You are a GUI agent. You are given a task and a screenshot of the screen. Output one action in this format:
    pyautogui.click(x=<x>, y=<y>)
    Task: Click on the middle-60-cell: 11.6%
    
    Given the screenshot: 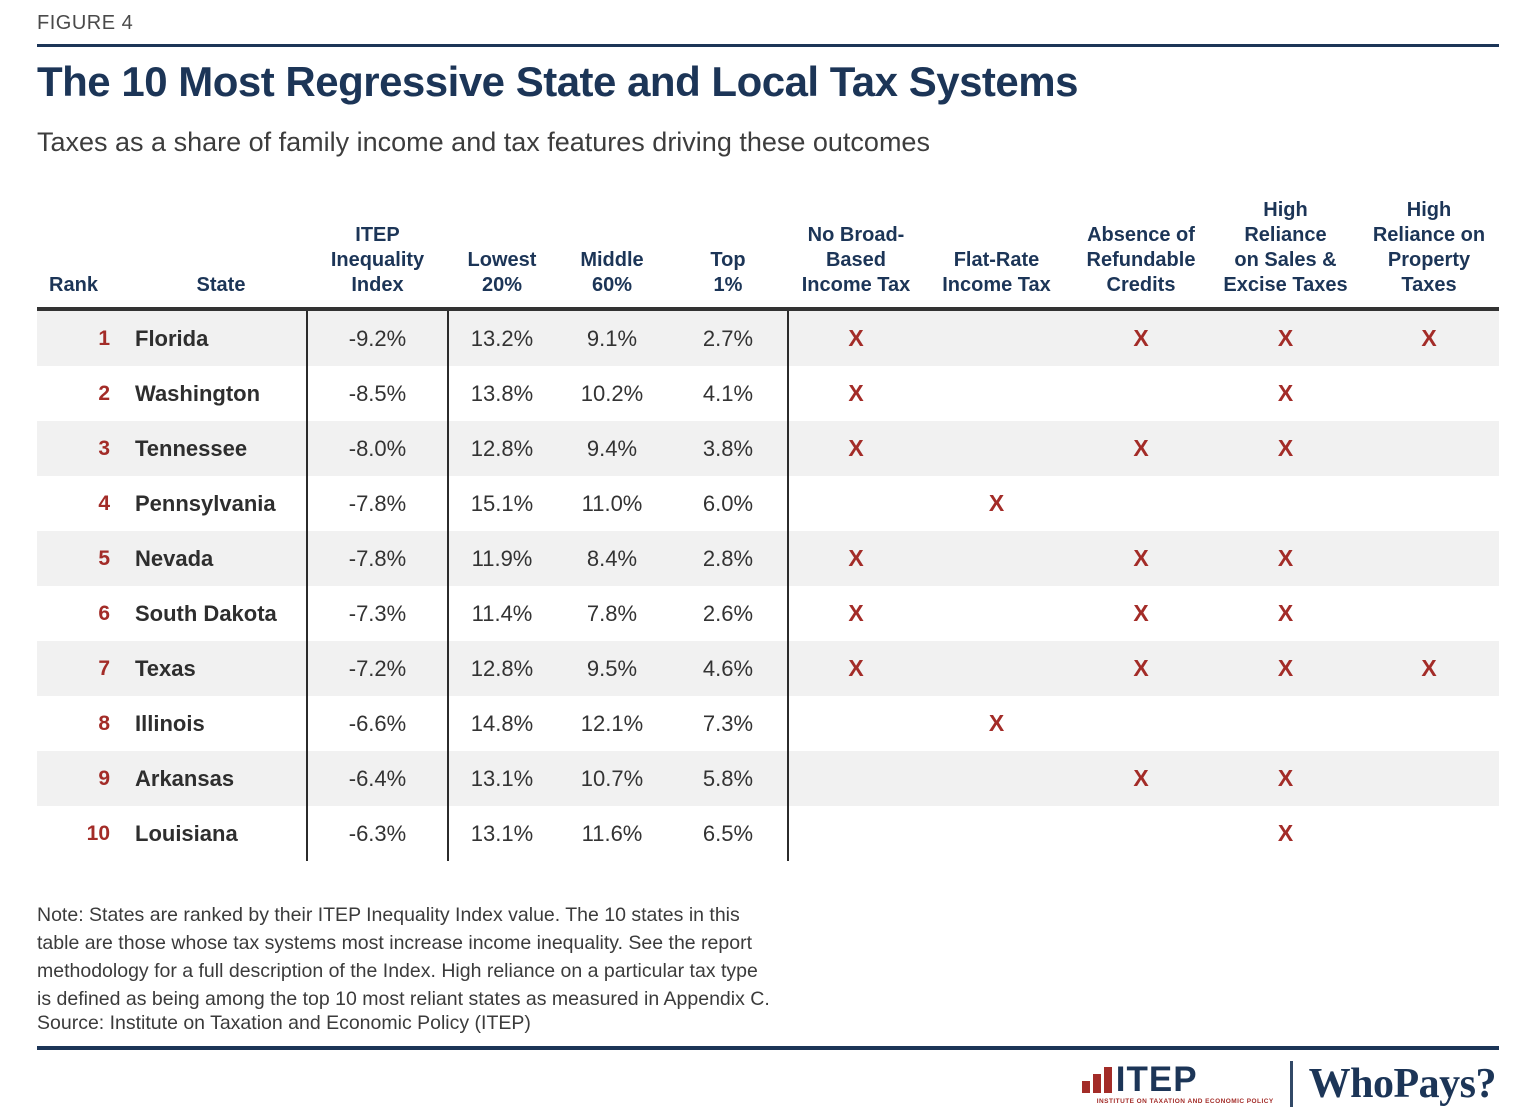 What is the action you would take?
    pyautogui.click(x=612, y=833)
    